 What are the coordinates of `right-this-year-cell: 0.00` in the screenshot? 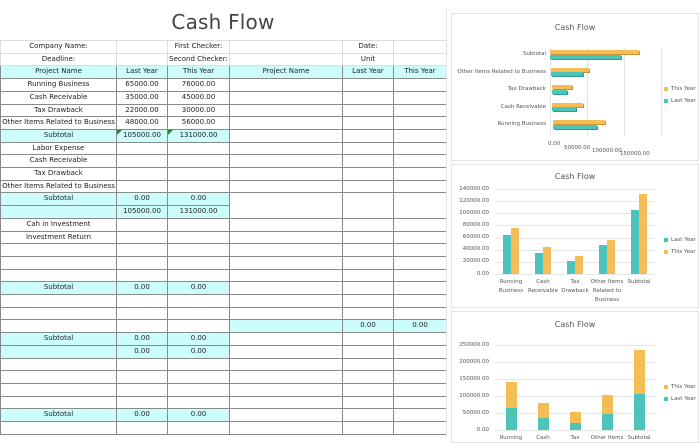 It's located at (420, 326).